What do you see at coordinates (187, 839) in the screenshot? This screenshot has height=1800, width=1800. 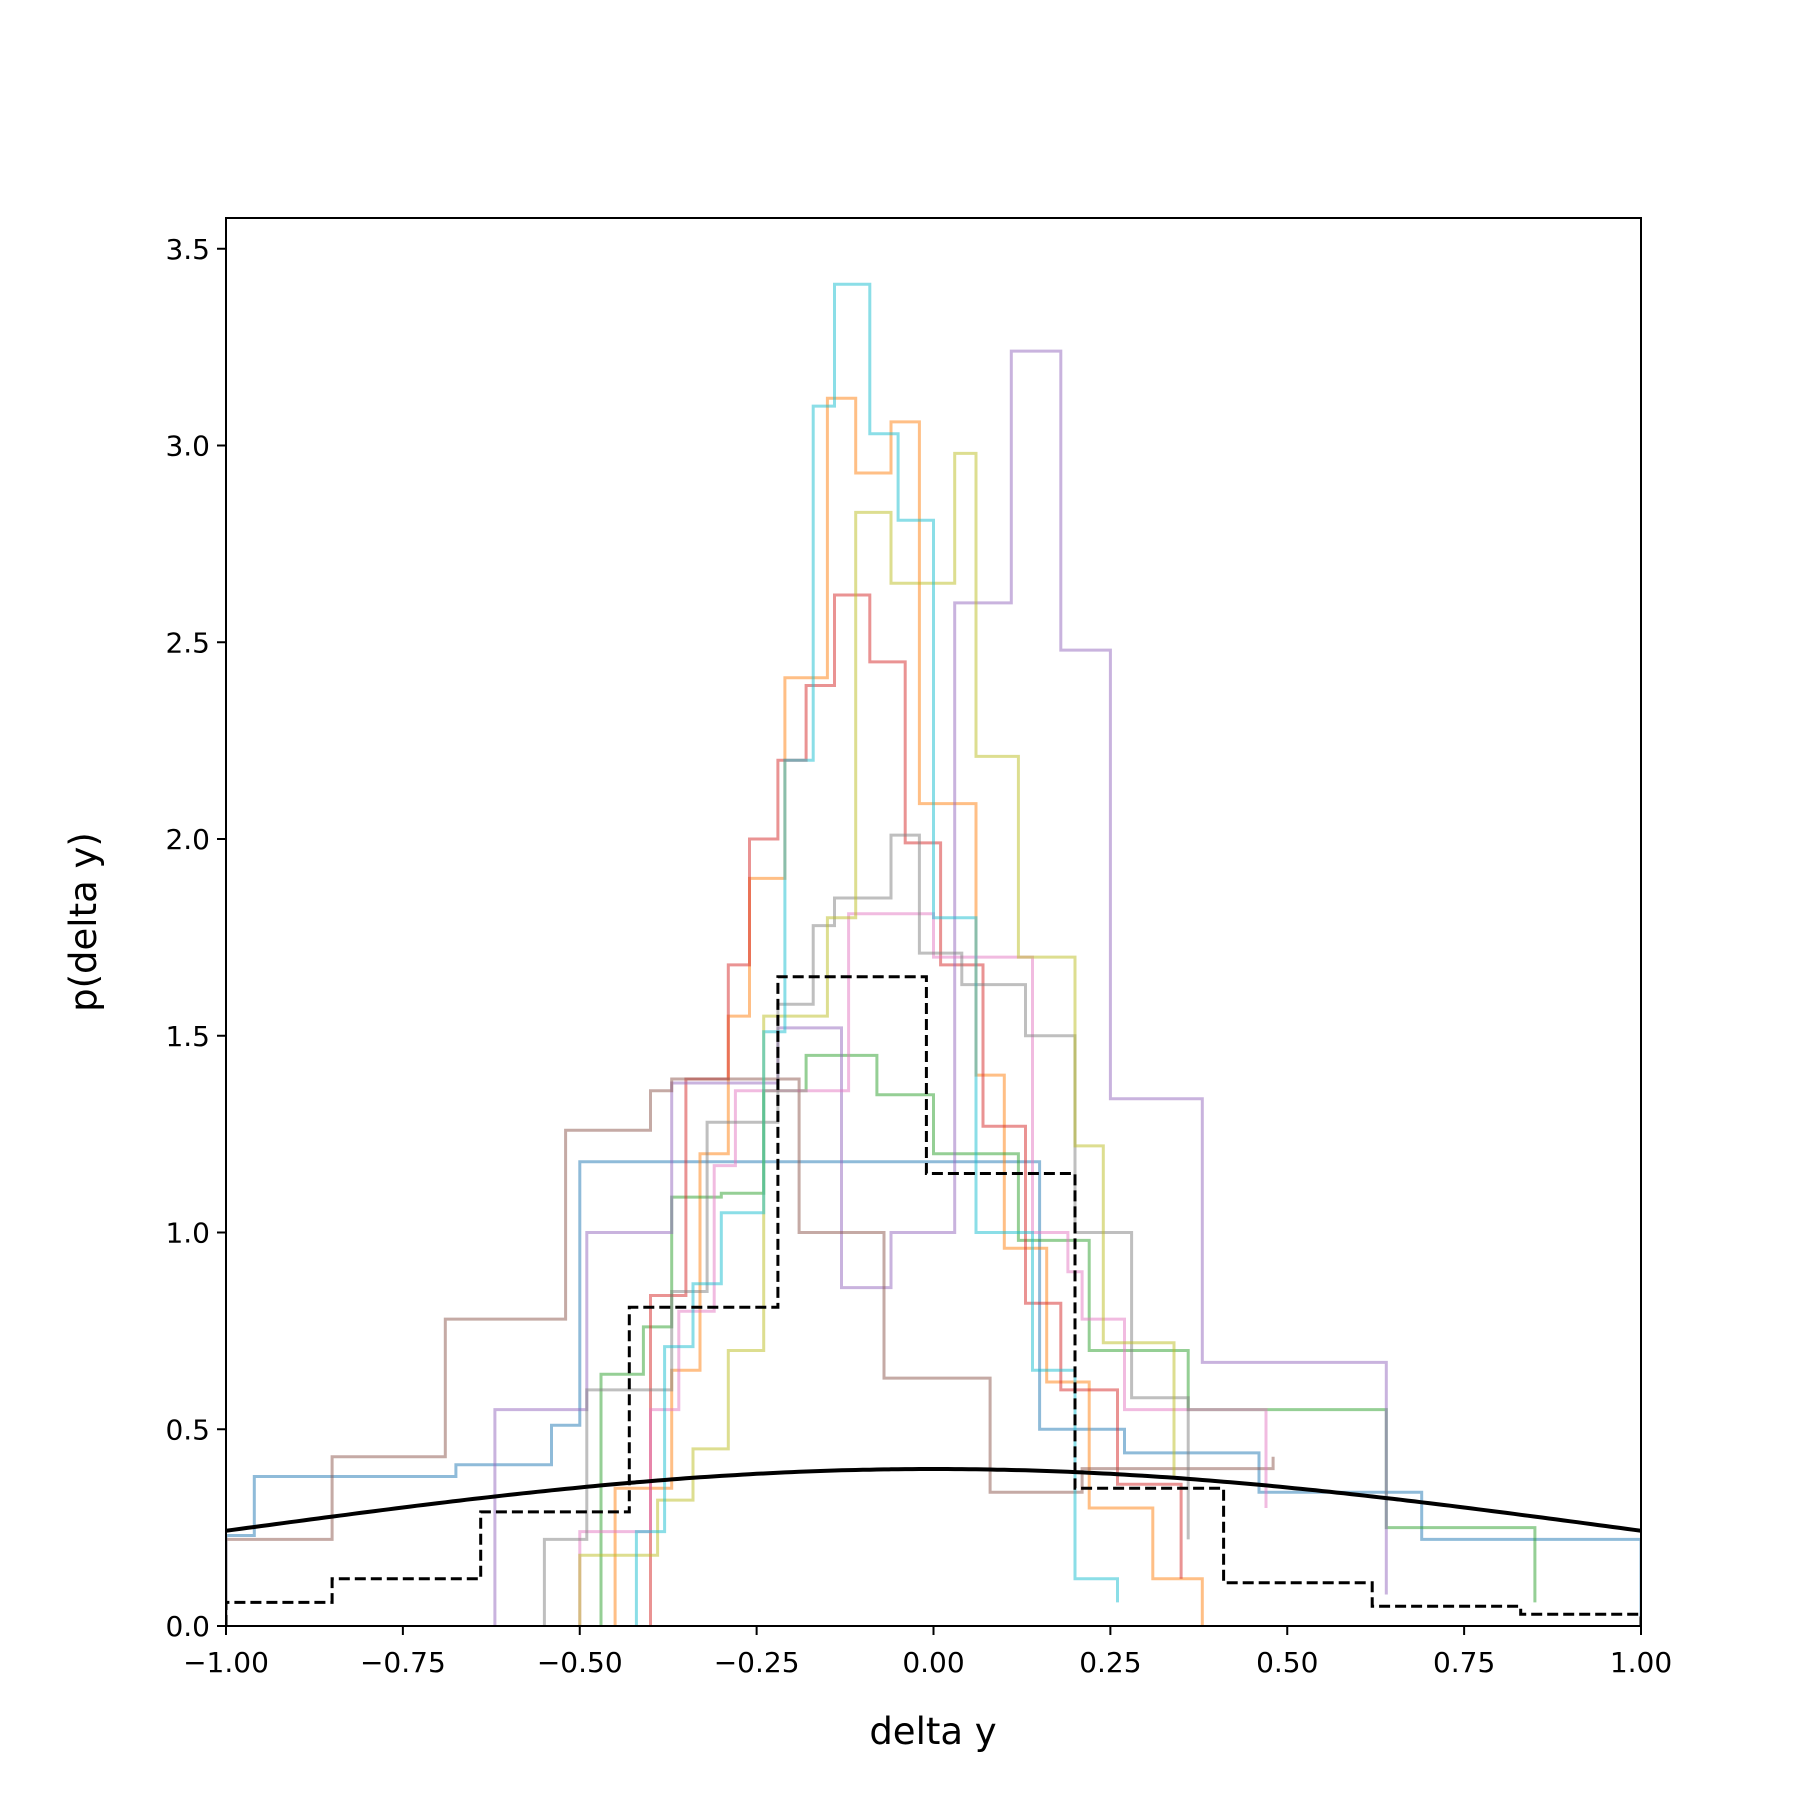 I see `y-tick-label: 2.0` at bounding box center [187, 839].